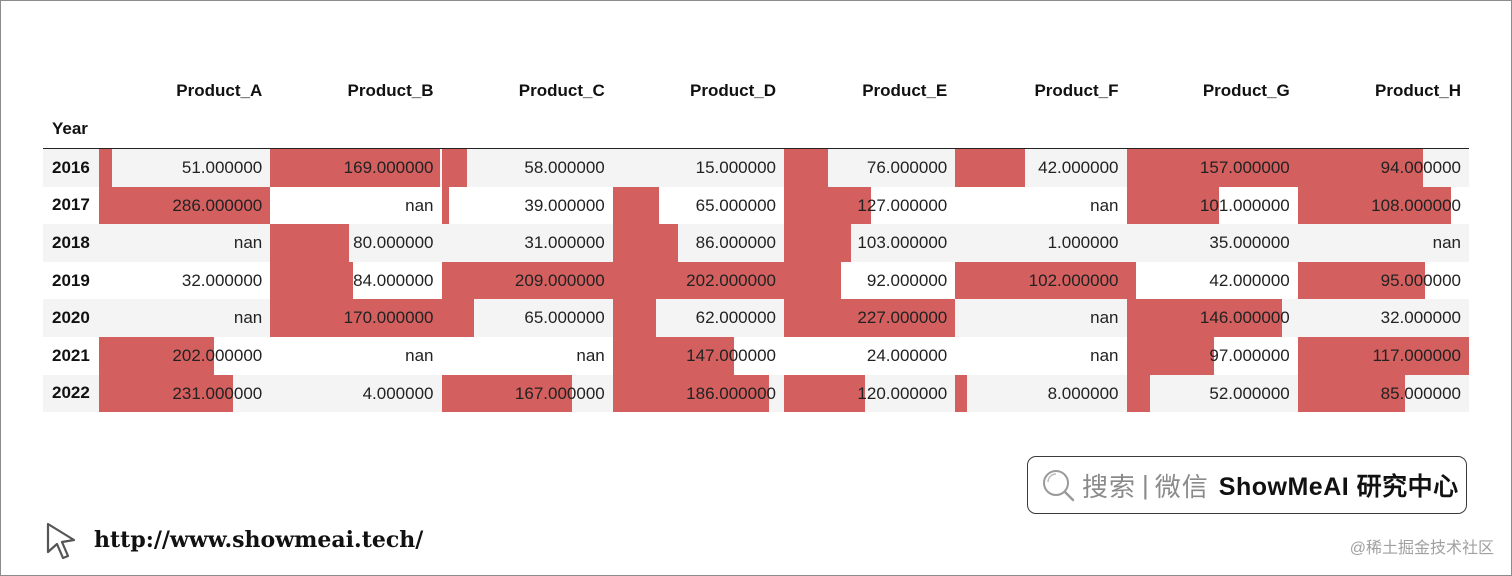 The width and height of the screenshot is (1512, 576). What do you see at coordinates (71, 129) in the screenshot?
I see `index-name: Year` at bounding box center [71, 129].